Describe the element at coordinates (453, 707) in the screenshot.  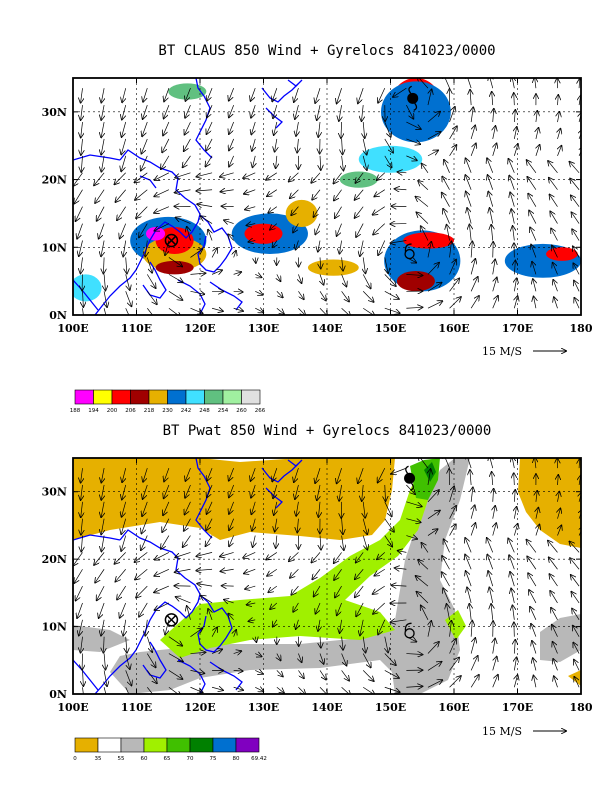
I see `x-tick-label: 160E` at that location.